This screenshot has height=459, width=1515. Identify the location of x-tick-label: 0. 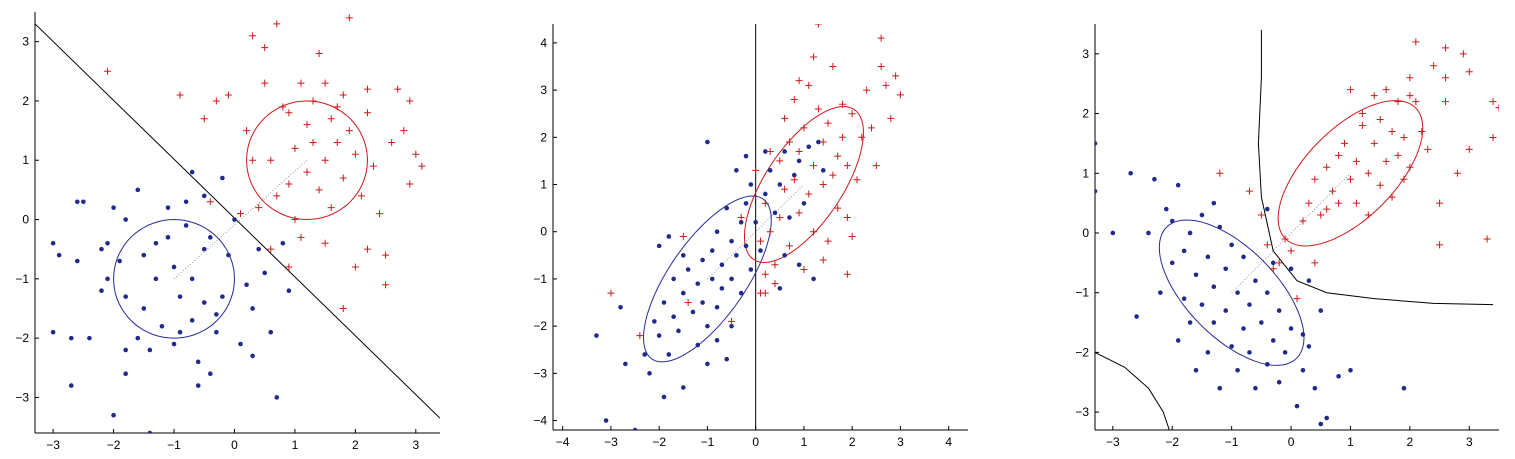
(234, 445).